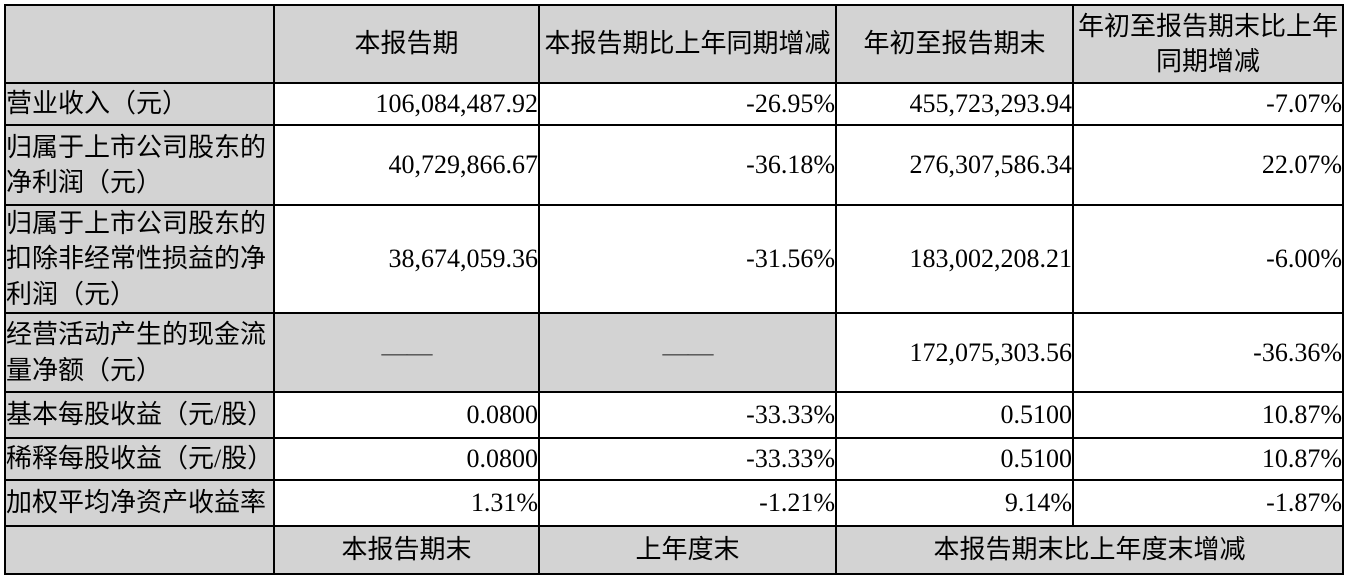 The height and width of the screenshot is (579, 1346). Describe the element at coordinates (406, 104) in the screenshot. I see `cell-value: 106,084,487.92` at that location.